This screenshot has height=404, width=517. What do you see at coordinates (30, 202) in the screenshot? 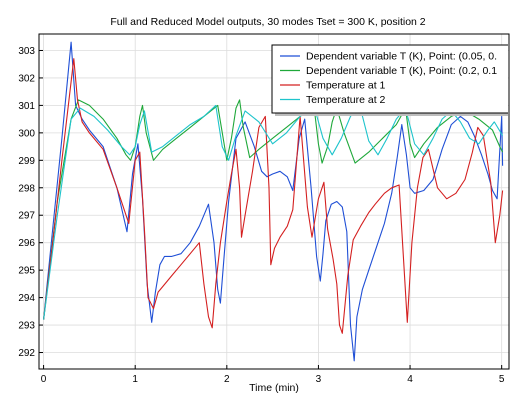
I see `y-axis: 292 293 294 295 296 297 298 299 300 301 302 303` at bounding box center [30, 202].